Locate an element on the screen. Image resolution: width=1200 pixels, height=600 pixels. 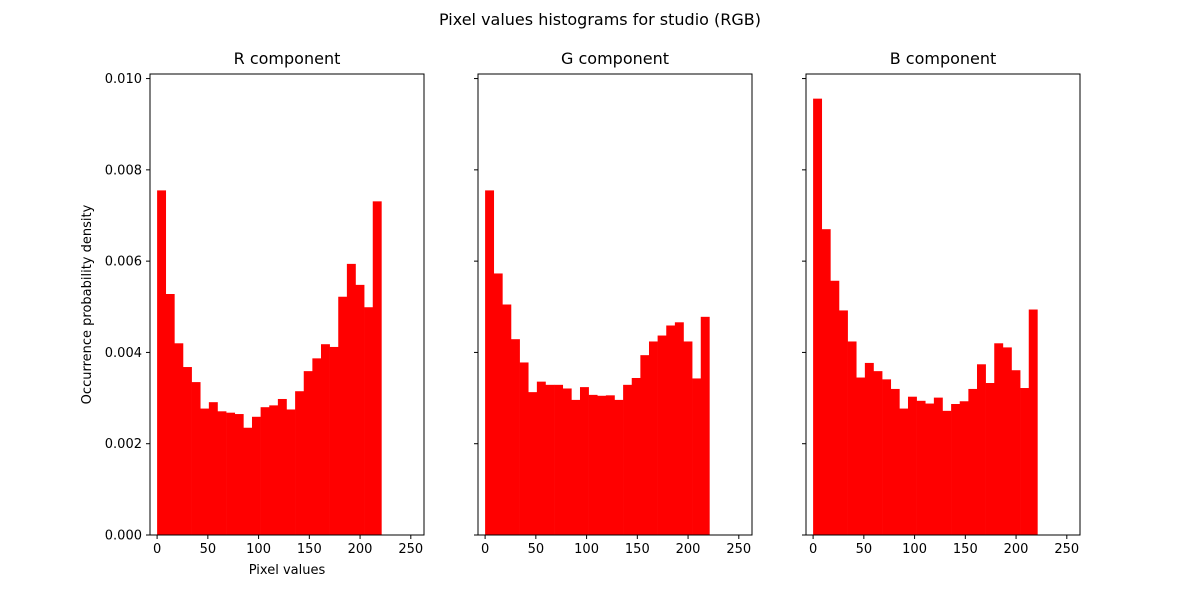
figure-title: Pixel values histograms for studio (RGB) is located at coordinates (600, 19).